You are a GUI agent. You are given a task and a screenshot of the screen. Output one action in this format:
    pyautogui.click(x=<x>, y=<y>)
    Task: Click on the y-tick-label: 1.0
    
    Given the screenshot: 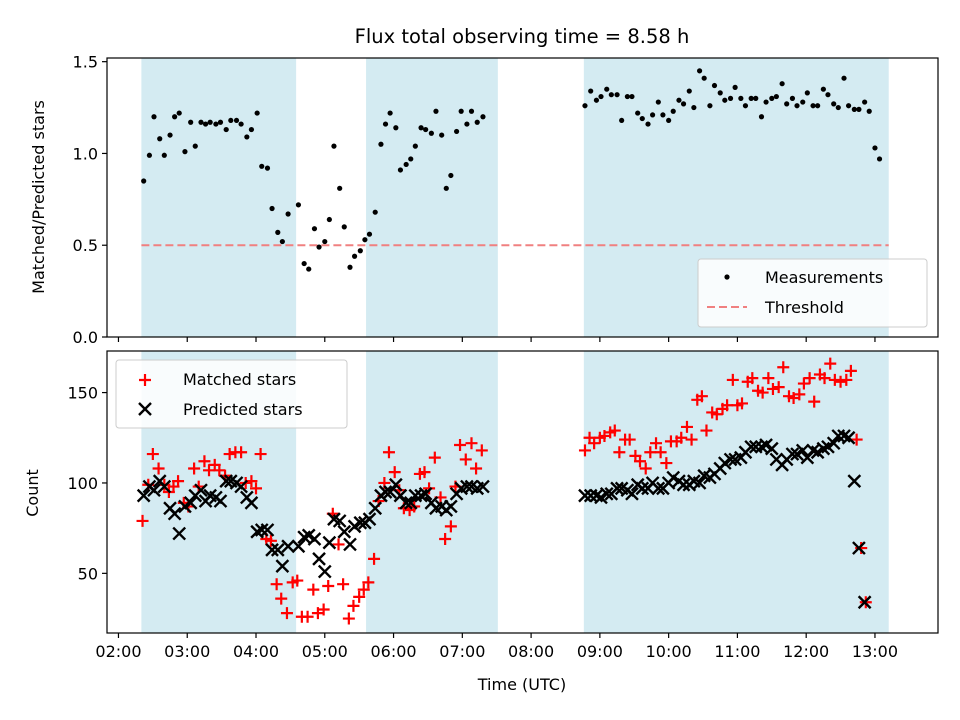 What is the action you would take?
    pyautogui.click(x=85, y=153)
    